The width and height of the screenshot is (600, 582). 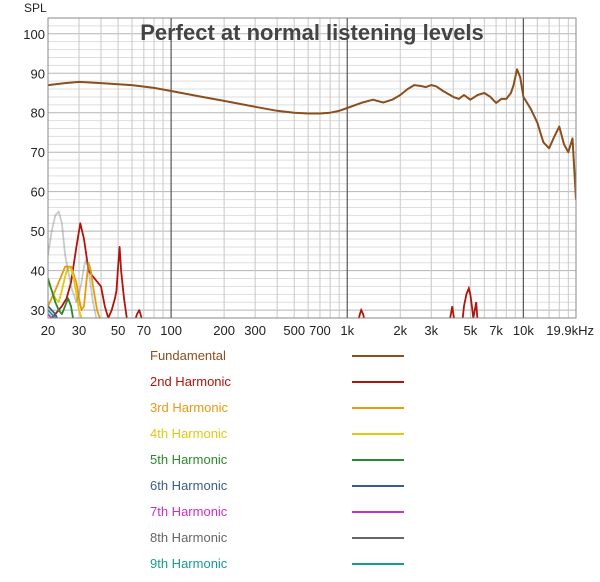 I want to click on series-line-7th-harmonic, so click(x=50, y=315).